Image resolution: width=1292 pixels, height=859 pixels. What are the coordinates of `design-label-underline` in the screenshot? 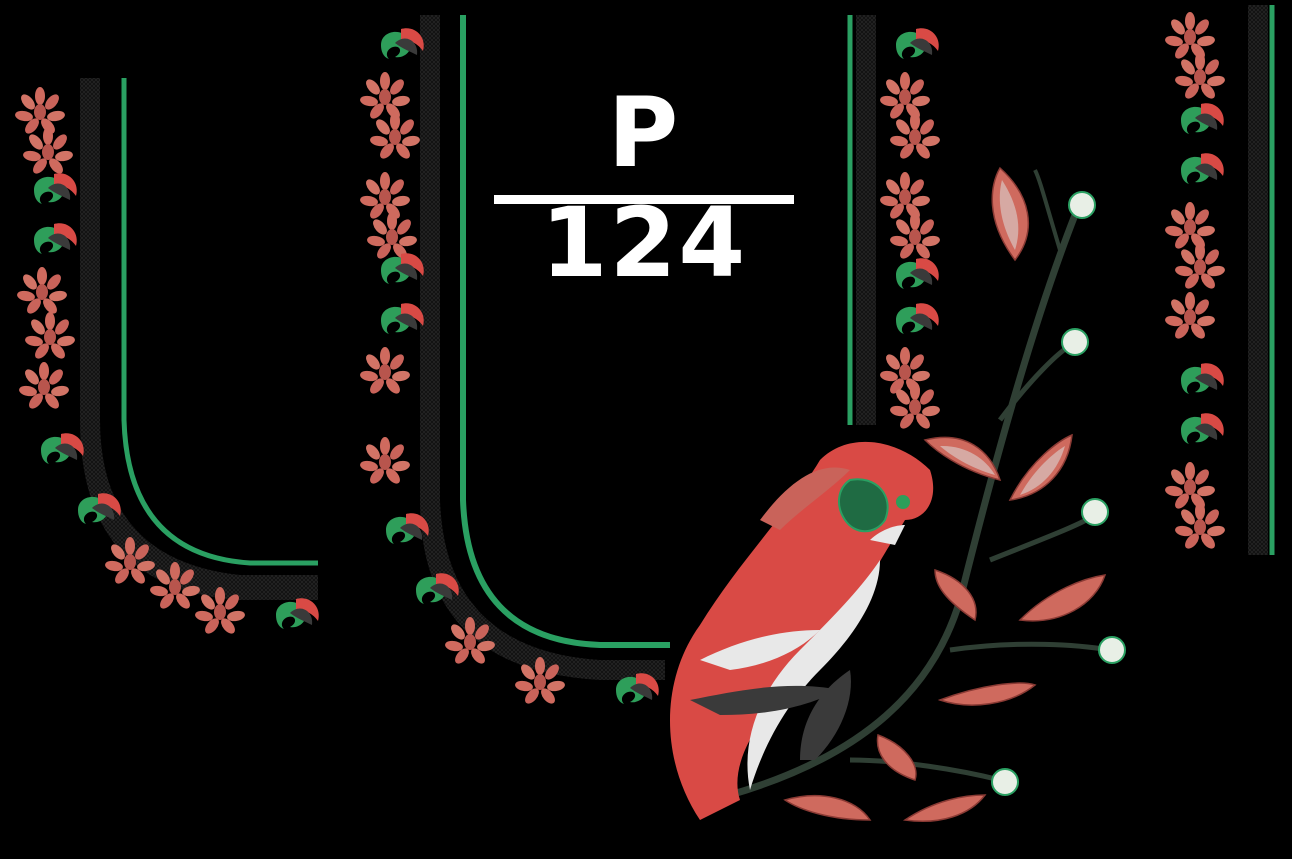 It's located at (644, 199).